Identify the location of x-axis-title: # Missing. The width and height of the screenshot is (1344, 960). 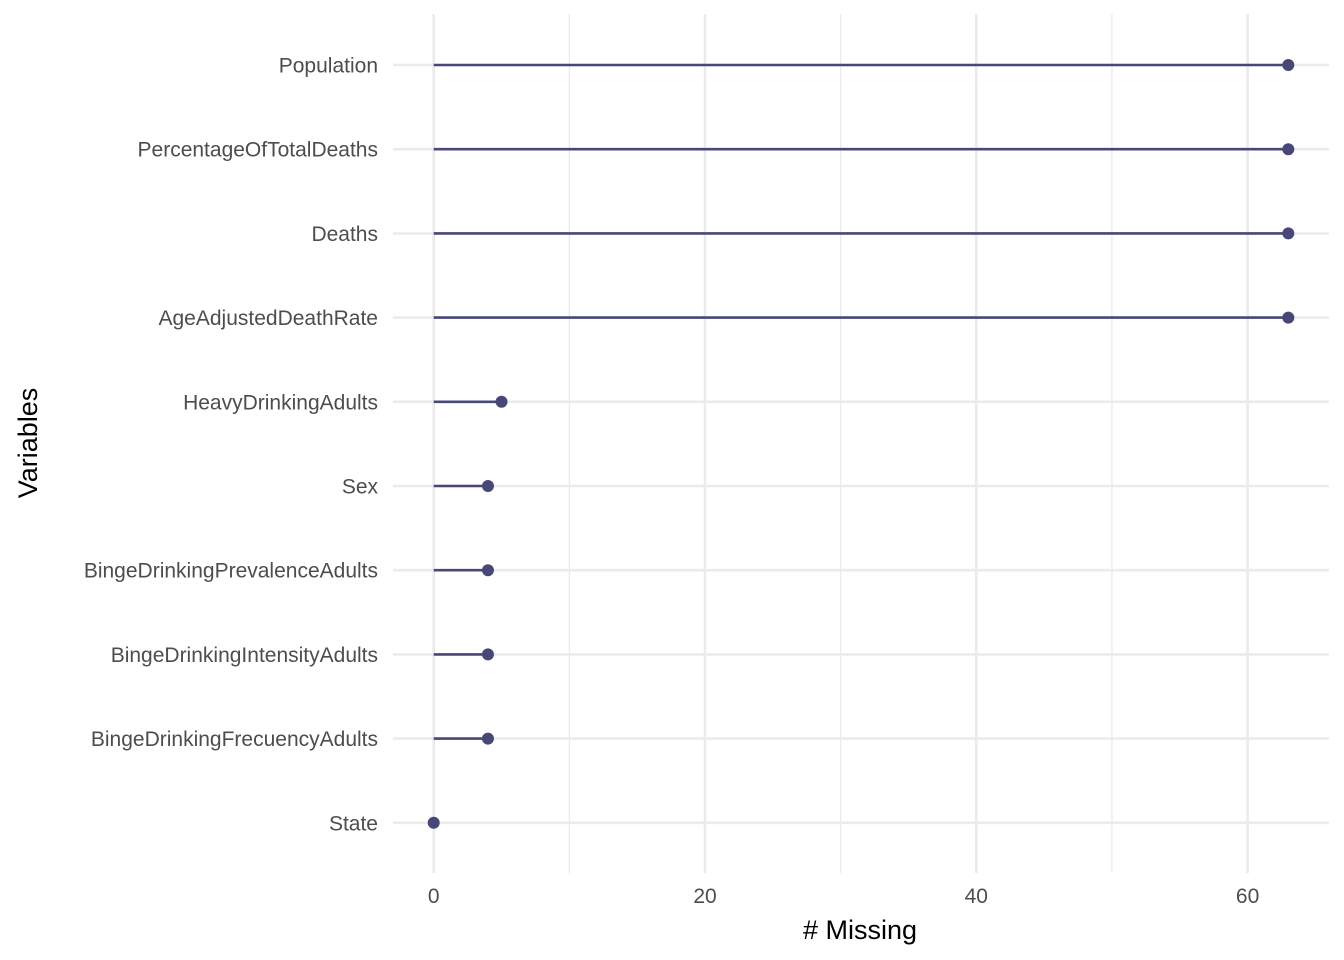
(860, 930).